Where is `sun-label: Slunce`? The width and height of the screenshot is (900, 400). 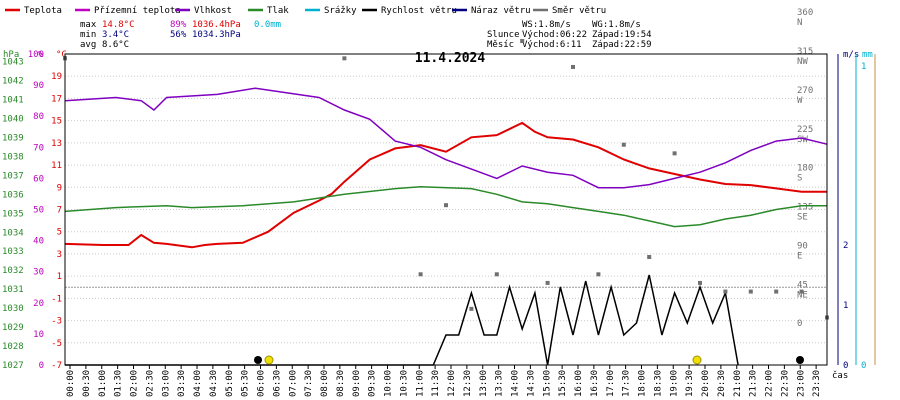
sun-label: Slunce is located at coordinates (503, 35).